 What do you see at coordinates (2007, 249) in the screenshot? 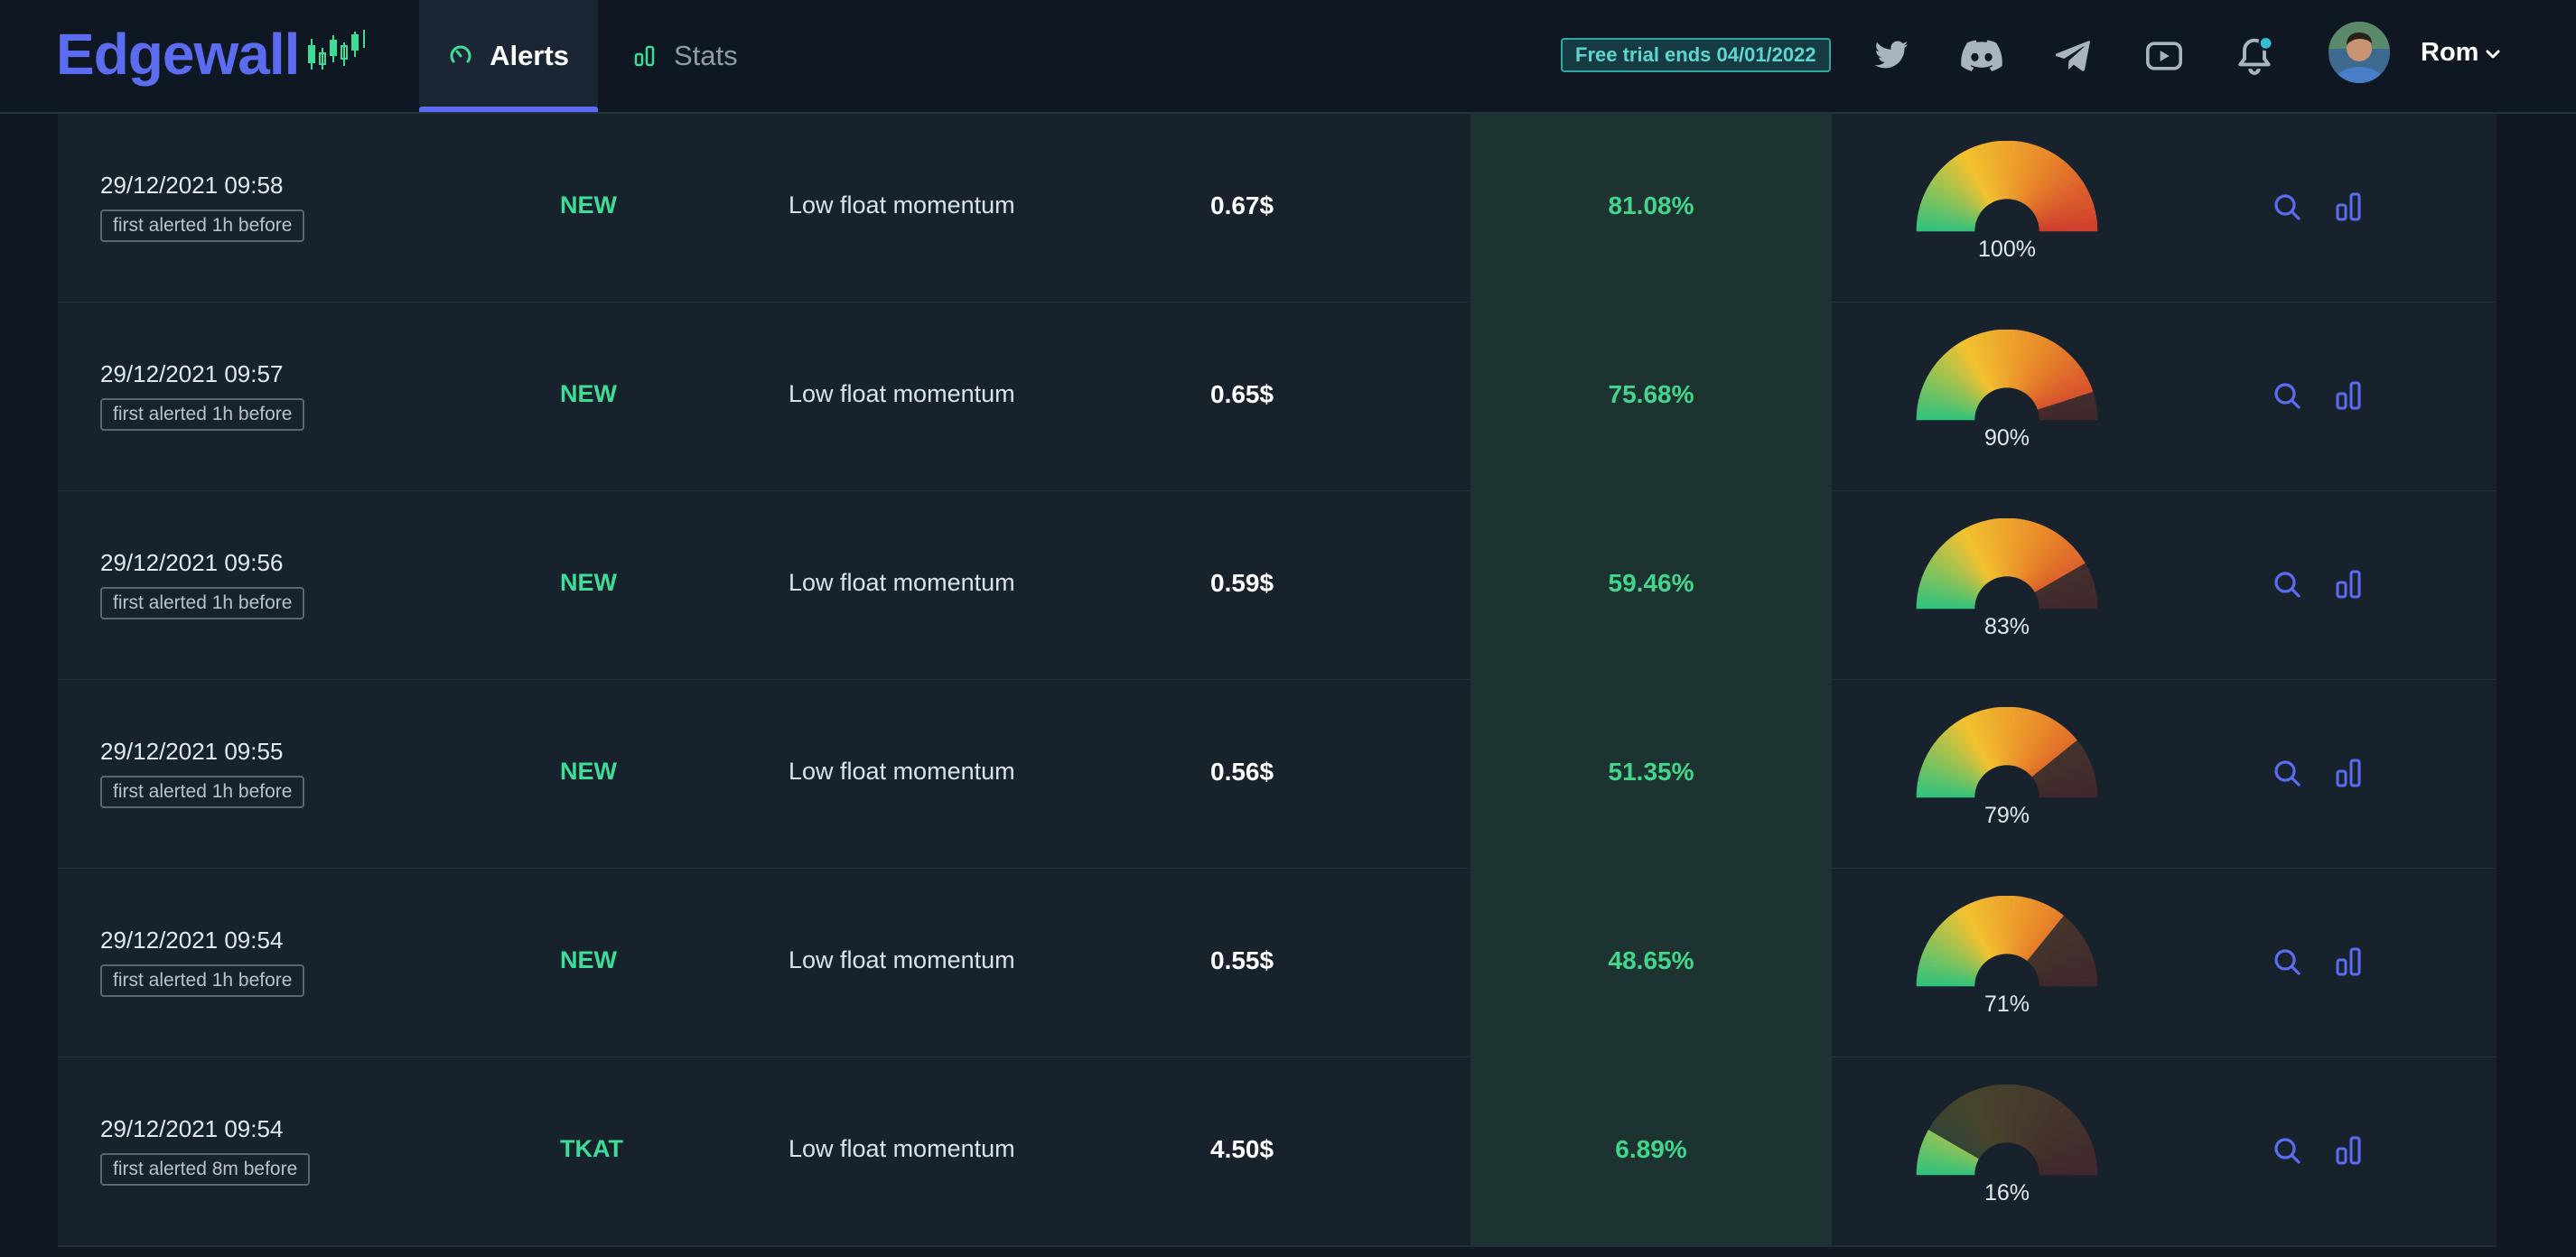
I see `score-label: 100%` at bounding box center [2007, 249].